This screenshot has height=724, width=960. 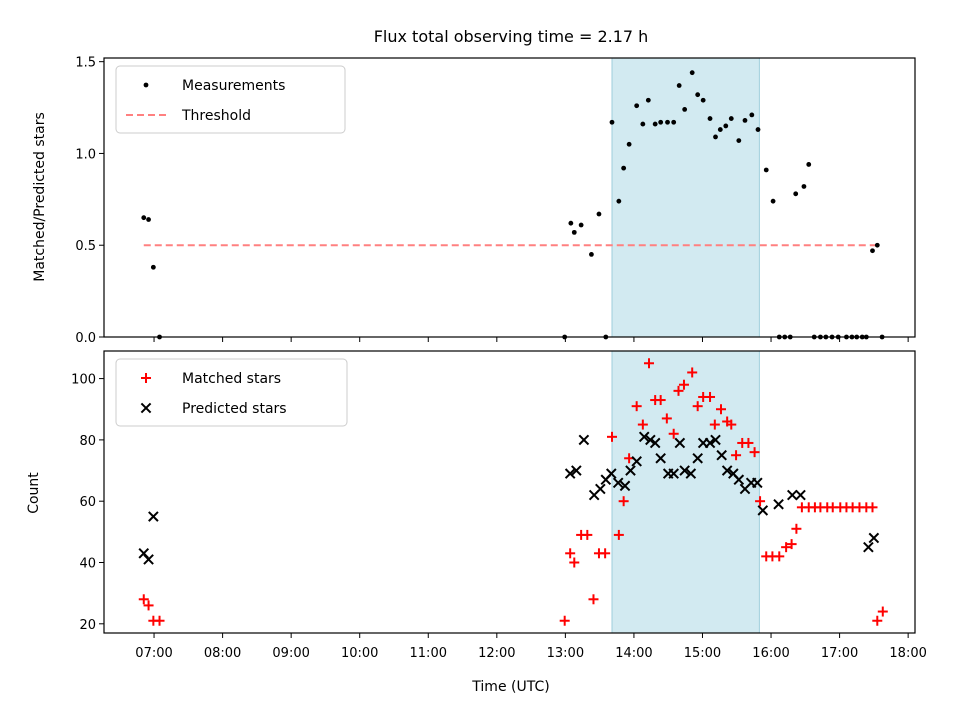 I want to click on ratio-observing-span, so click(x=685, y=197).